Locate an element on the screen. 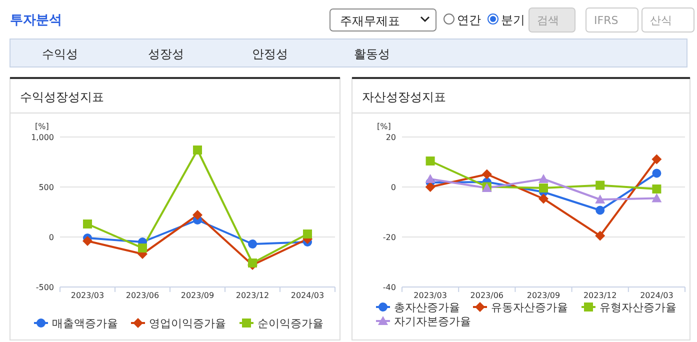 This screenshot has height=342, width=697. y-tick-label: 1,000 is located at coordinates (42, 137).